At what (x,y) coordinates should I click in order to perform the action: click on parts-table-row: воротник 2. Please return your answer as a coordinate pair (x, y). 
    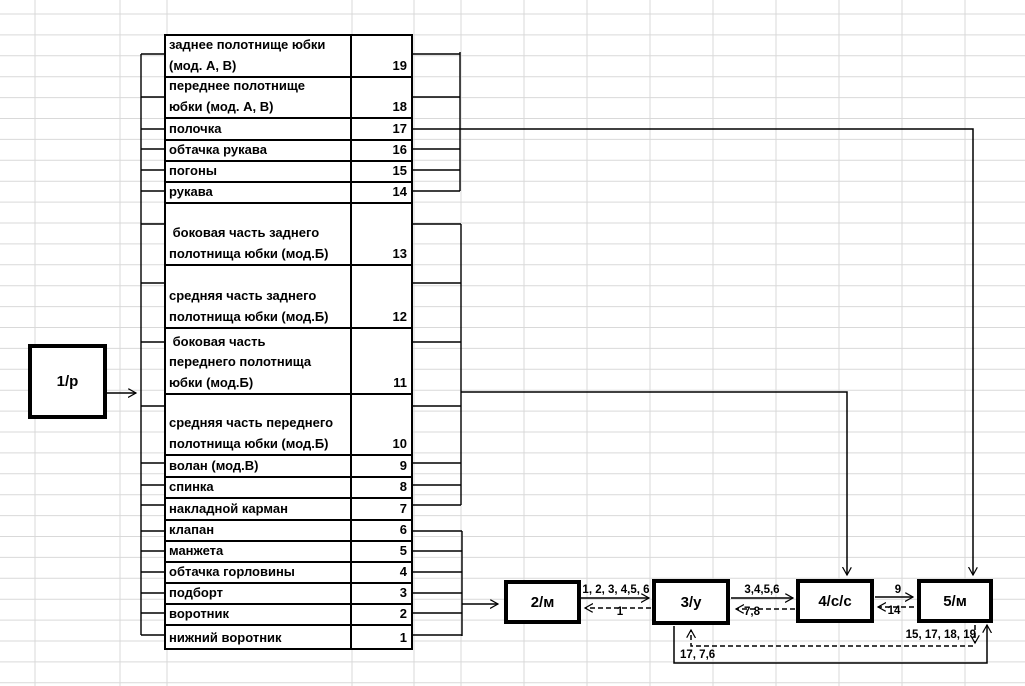
    Looking at the image, I should click on (288, 615).